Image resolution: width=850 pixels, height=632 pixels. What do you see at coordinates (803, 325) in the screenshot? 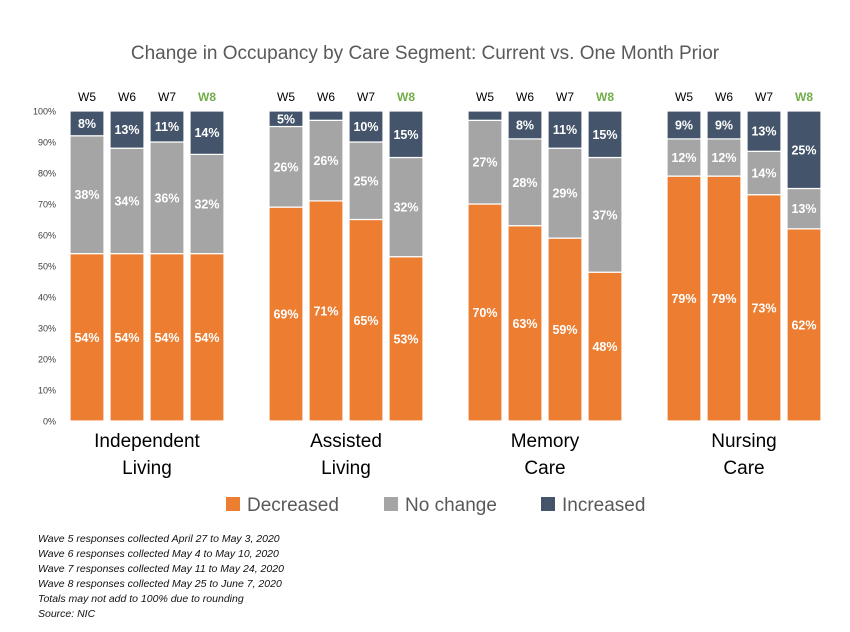
I see `data-label: 62%` at bounding box center [803, 325].